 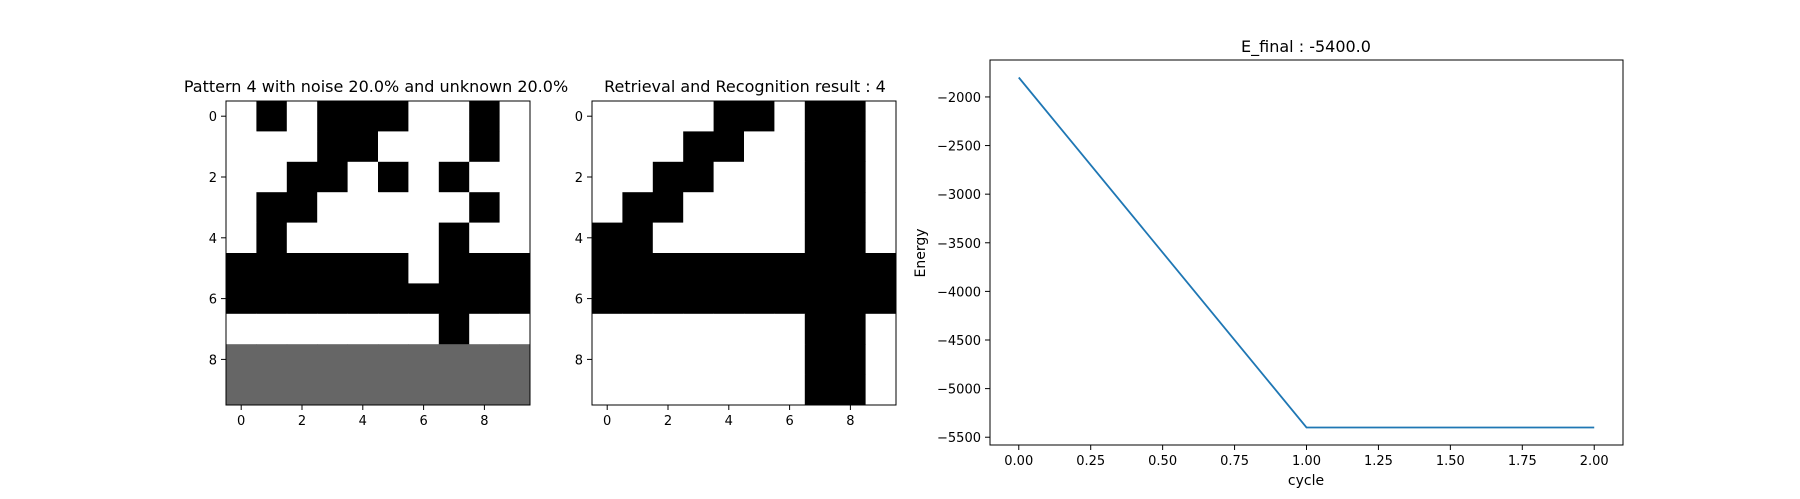 I want to click on energy-x-tick-label: 1.50, so click(x=1450, y=461).